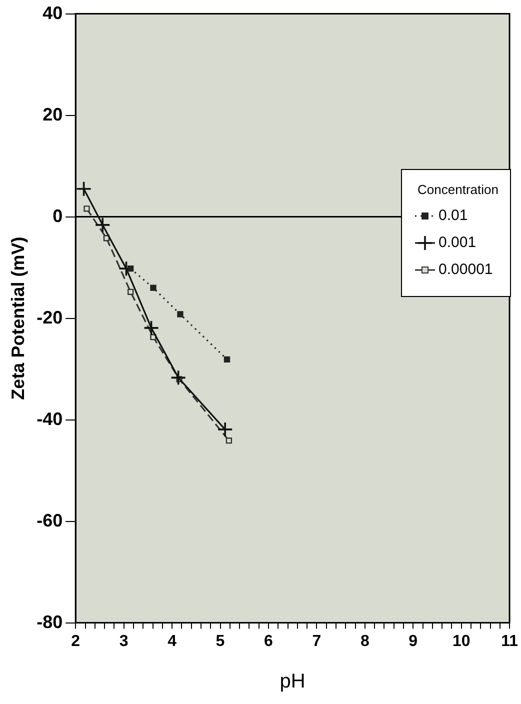  What do you see at coordinates (123, 641) in the screenshot?
I see `x-tick-label: 3` at bounding box center [123, 641].